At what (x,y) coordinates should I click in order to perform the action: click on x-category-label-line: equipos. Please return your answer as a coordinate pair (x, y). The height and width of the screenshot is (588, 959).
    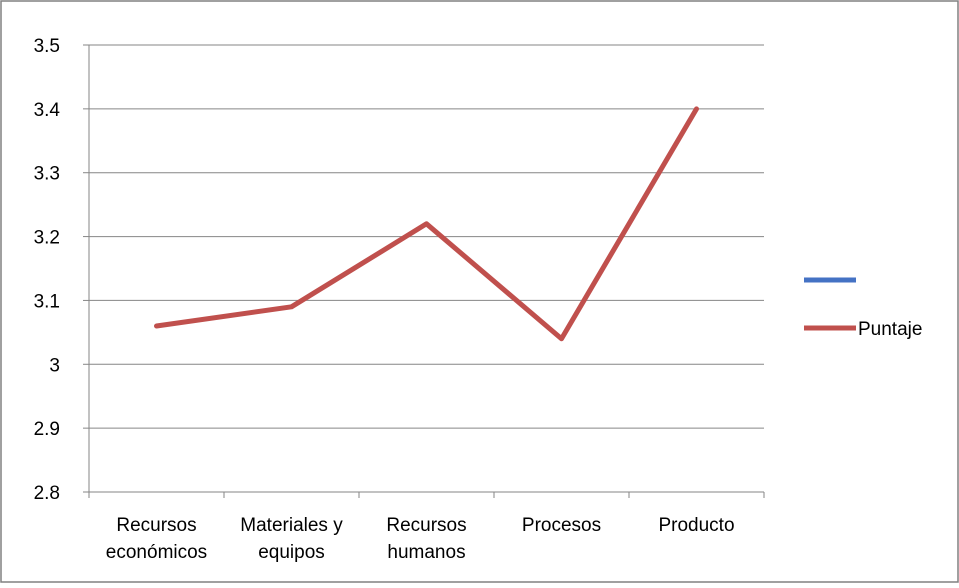
    Looking at the image, I should click on (291, 552).